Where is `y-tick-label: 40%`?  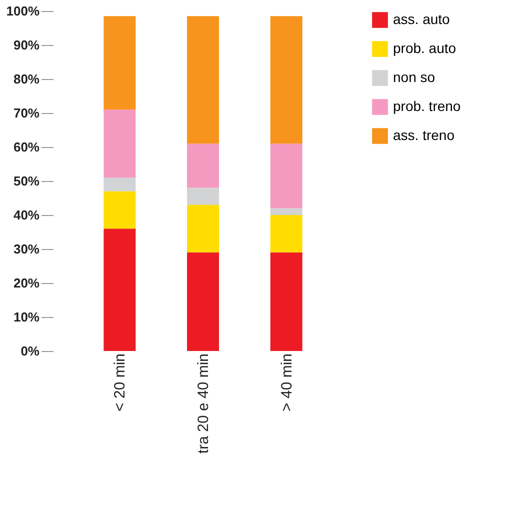 y-tick-label: 40% is located at coordinates (26, 215).